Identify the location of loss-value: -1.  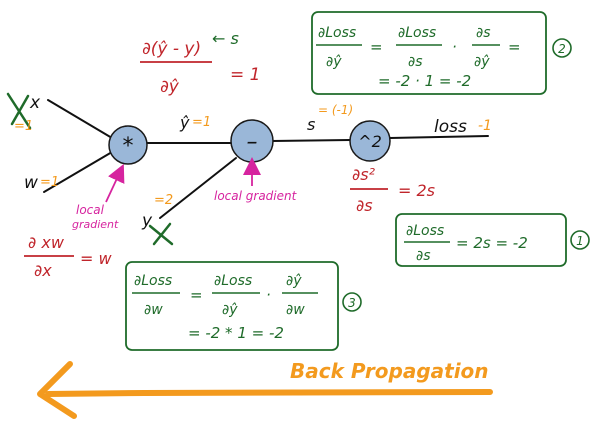
(485, 126).